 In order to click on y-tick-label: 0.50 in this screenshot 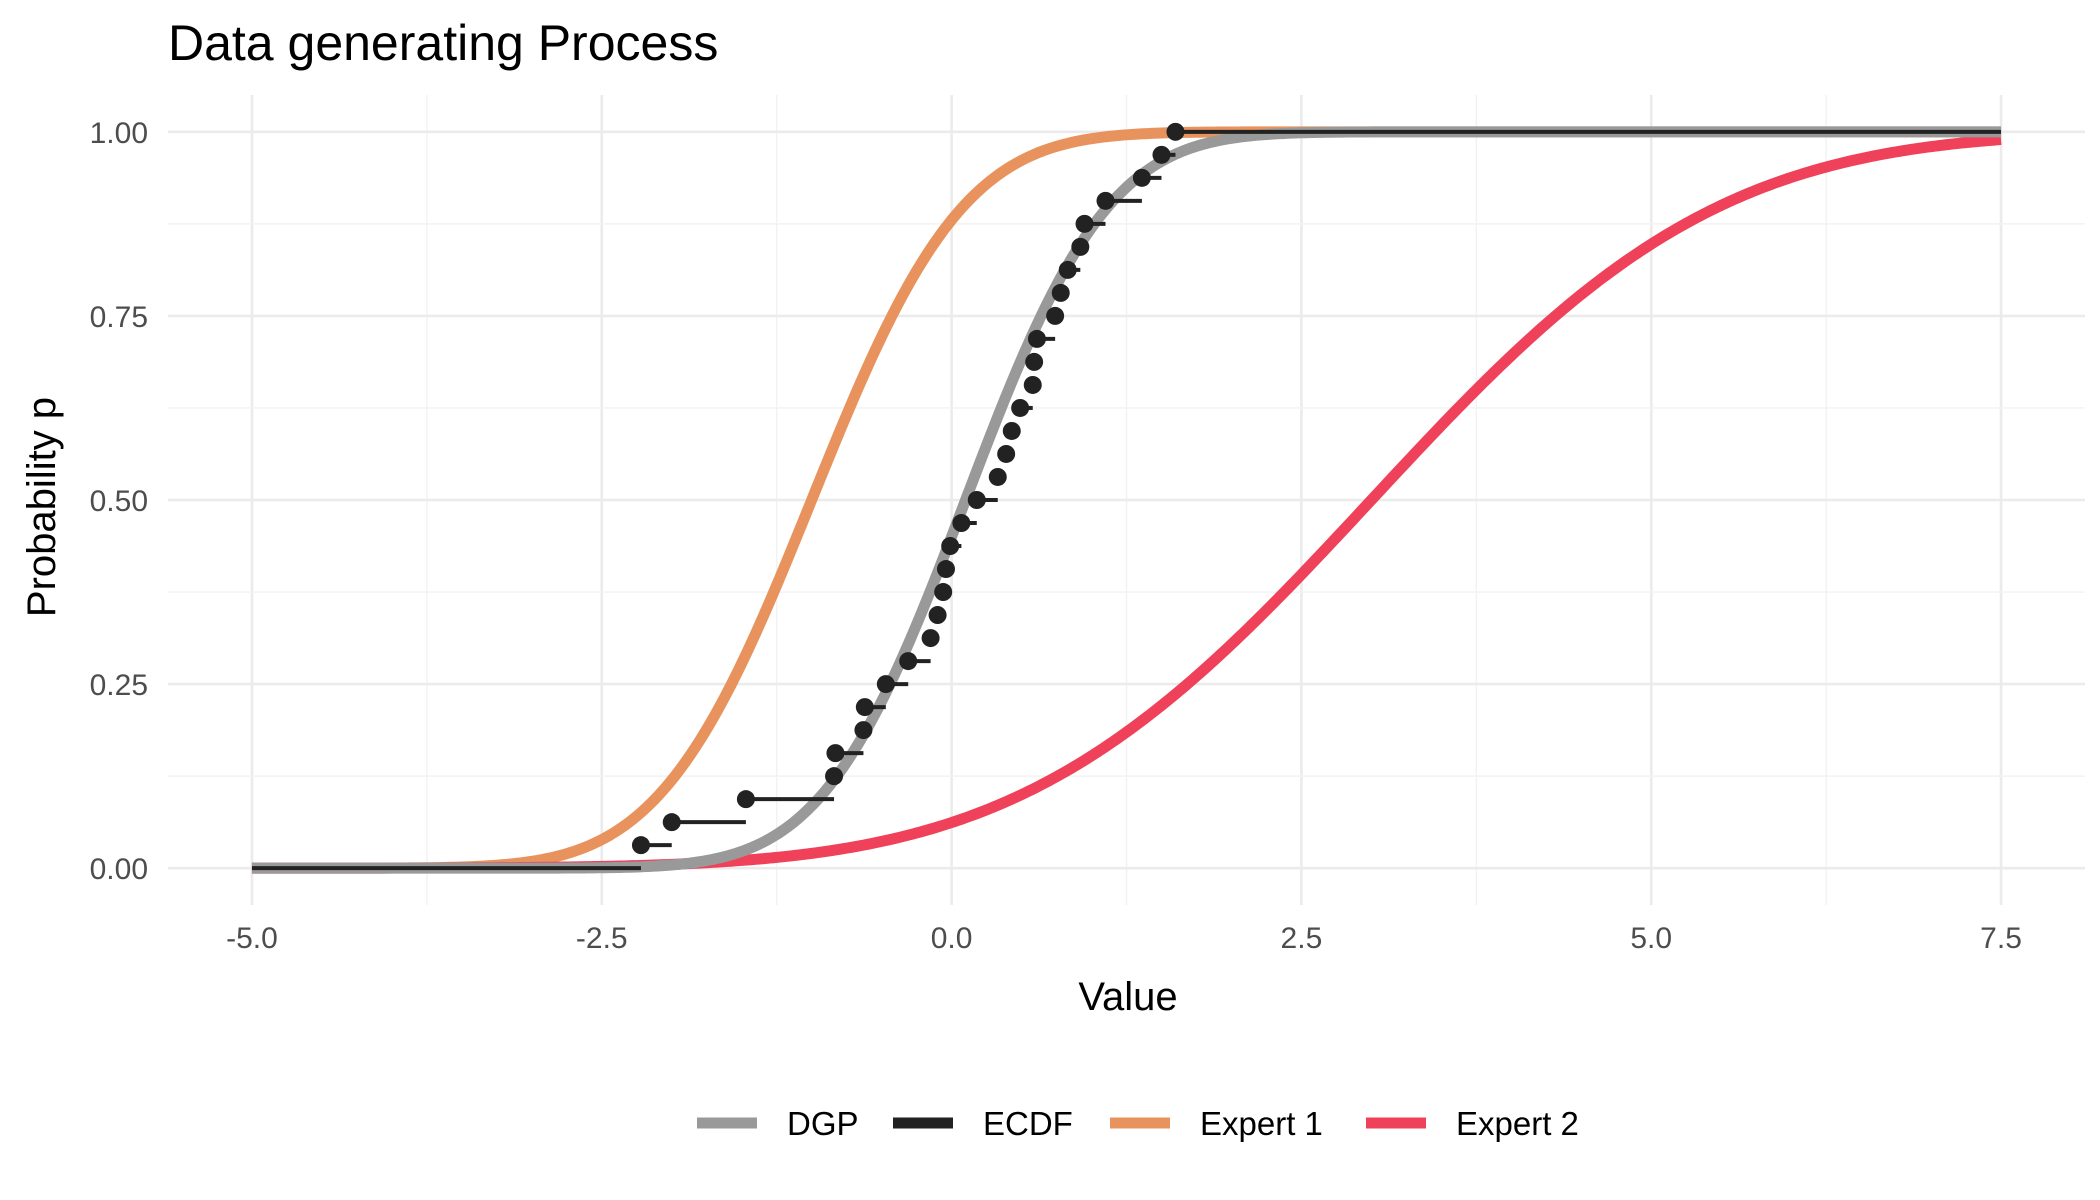, I will do `click(119, 501)`.